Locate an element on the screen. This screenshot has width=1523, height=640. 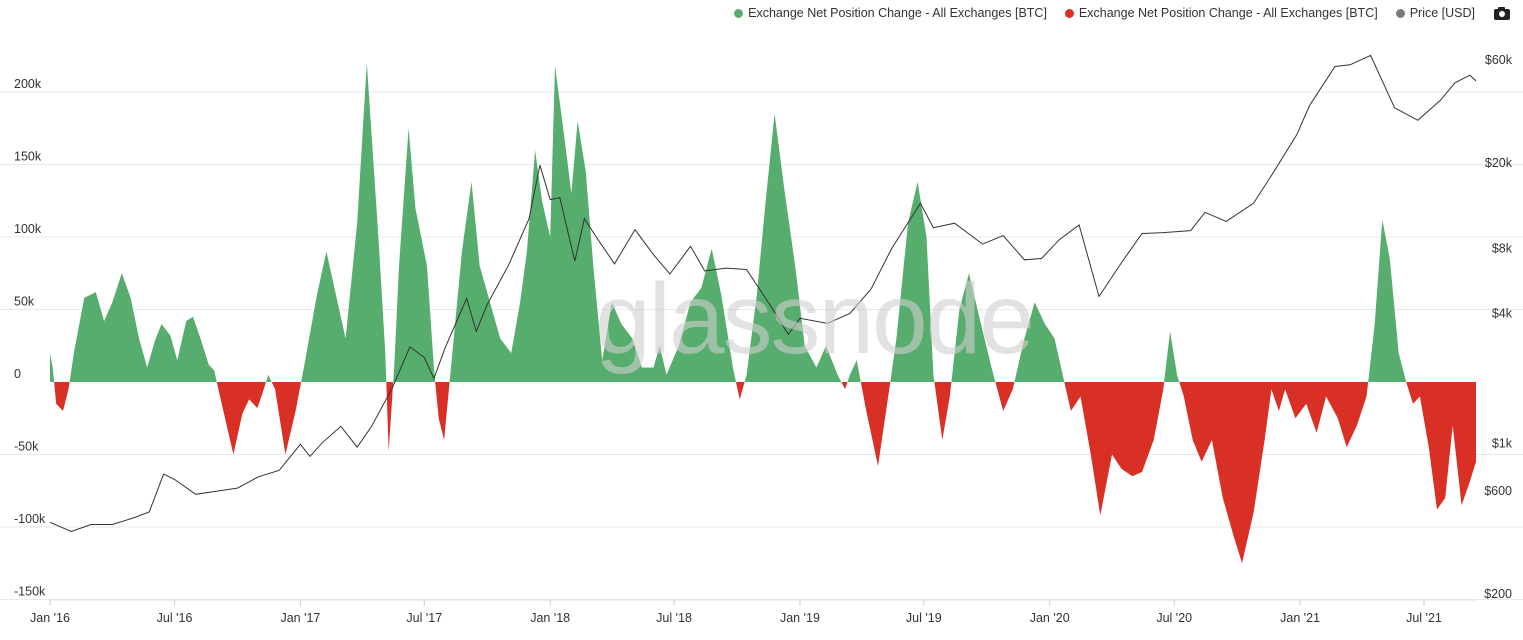
legend-label-price: Price [USD] is located at coordinates (1442, 13).